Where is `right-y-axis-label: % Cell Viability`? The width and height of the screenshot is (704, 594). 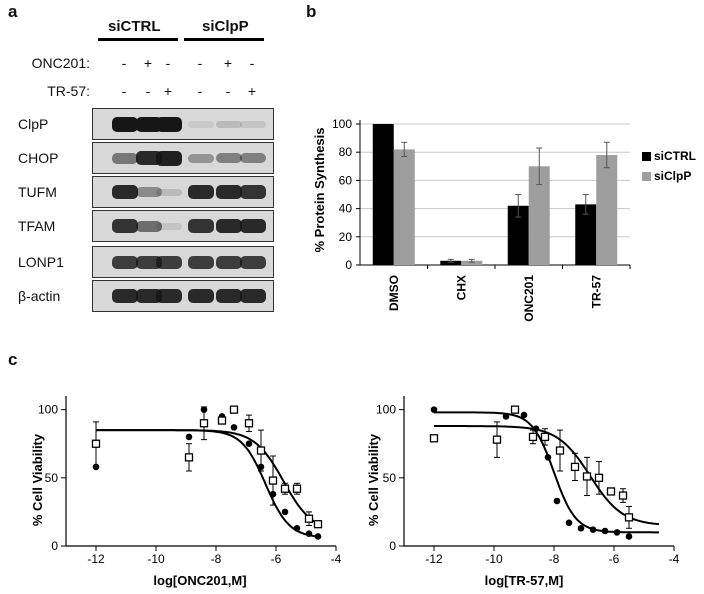 right-y-axis-label: % Cell Viability is located at coordinates (373, 479).